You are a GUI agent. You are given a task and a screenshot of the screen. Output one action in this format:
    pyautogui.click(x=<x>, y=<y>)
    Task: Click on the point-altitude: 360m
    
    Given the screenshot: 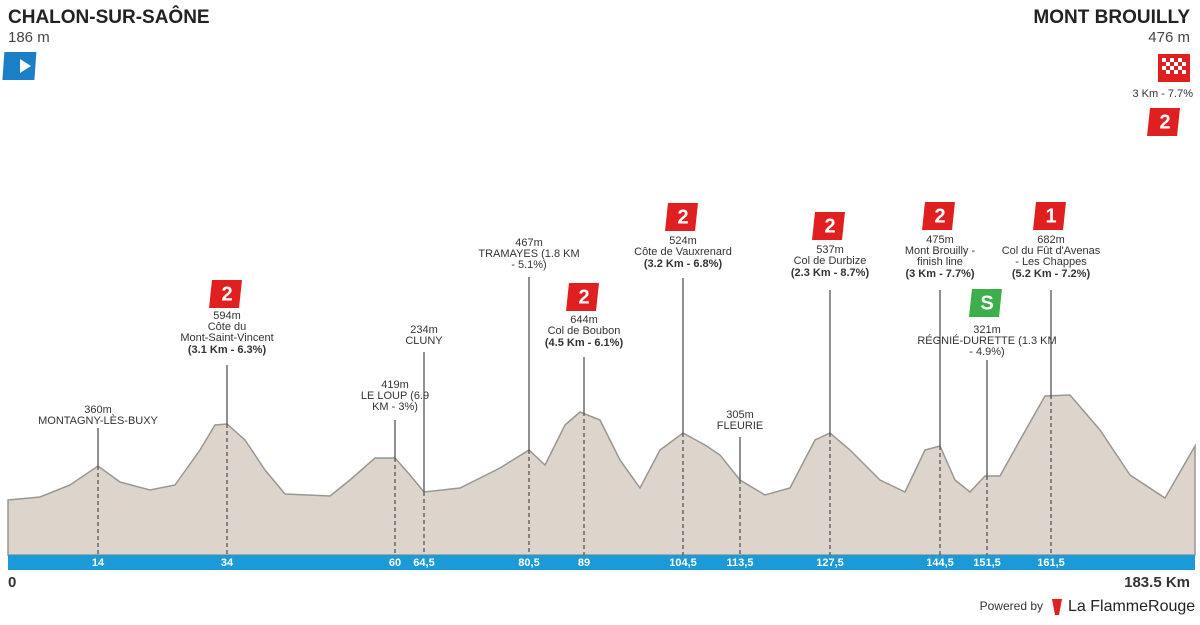 What is the action you would take?
    pyautogui.click(x=98, y=410)
    